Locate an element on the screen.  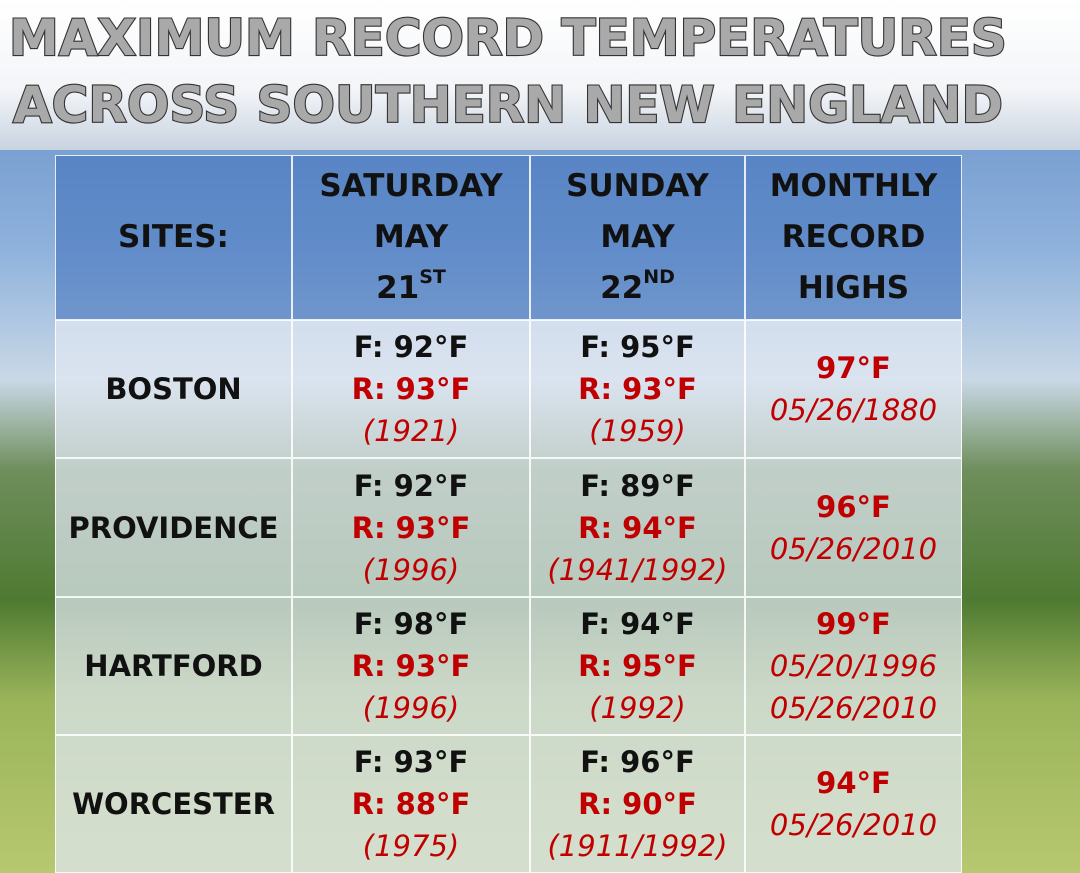
forecast: F: 94°F is located at coordinates (637, 624).